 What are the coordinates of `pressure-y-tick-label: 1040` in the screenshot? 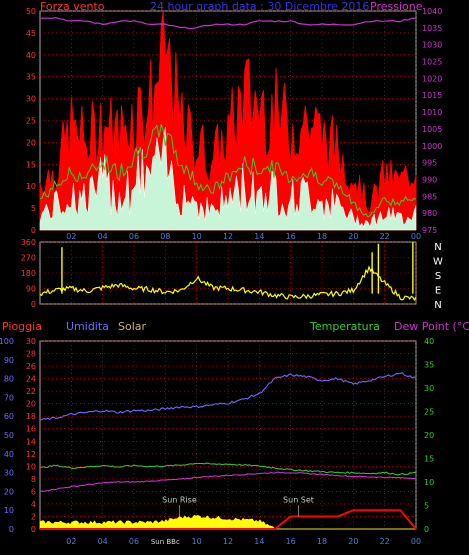 It's located at (432, 11).